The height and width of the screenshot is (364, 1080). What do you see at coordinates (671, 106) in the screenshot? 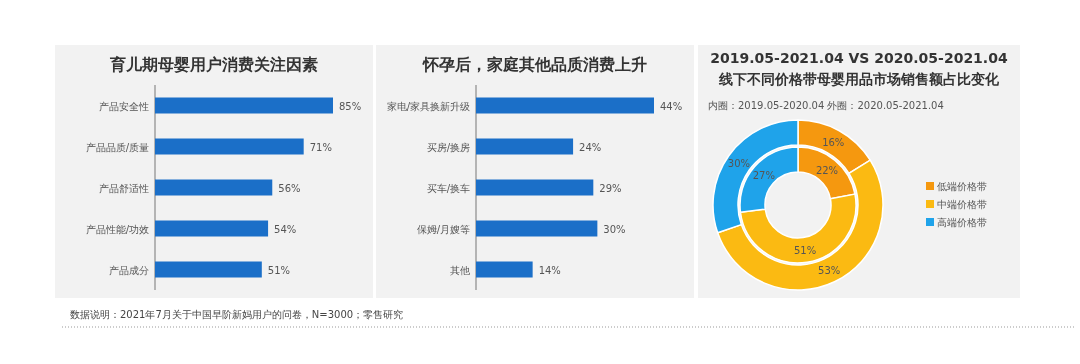
I see `data-label: 44%` at bounding box center [671, 106].